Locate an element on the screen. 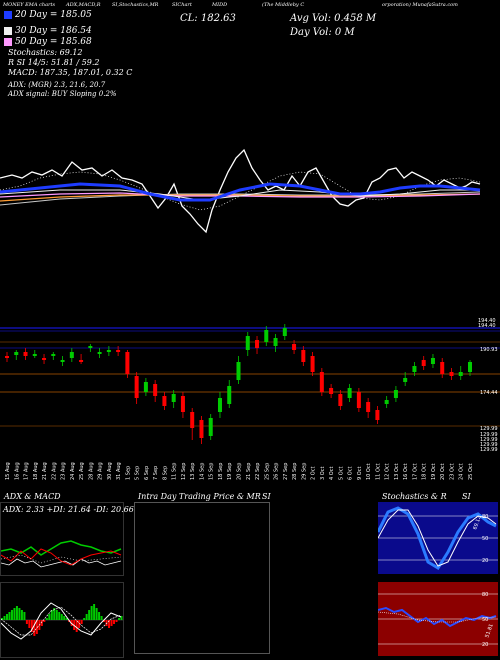  macd-svg is located at coordinates (62, 621).